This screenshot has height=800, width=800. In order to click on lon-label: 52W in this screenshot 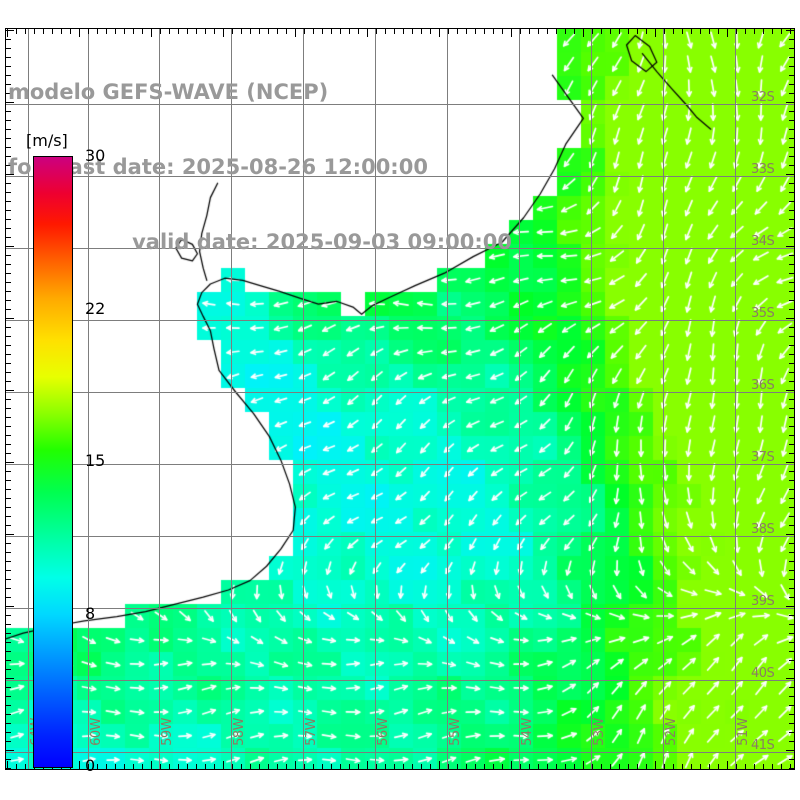, I will do `click(671, 732)`.